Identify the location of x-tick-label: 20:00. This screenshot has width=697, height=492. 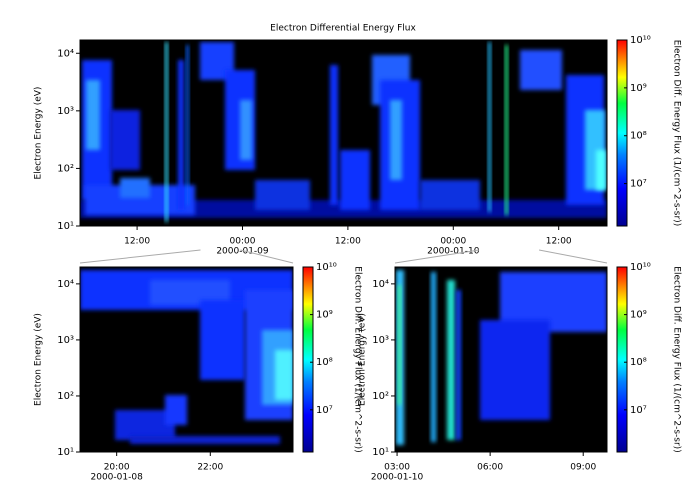
(117, 468).